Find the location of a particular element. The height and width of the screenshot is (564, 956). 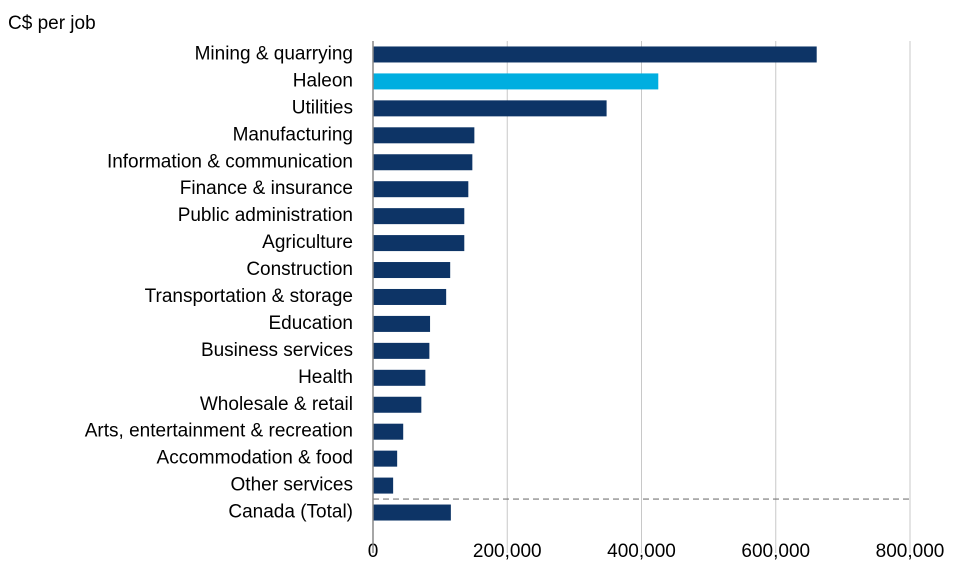

y-tick-label: Manufacturing is located at coordinates (293, 134).